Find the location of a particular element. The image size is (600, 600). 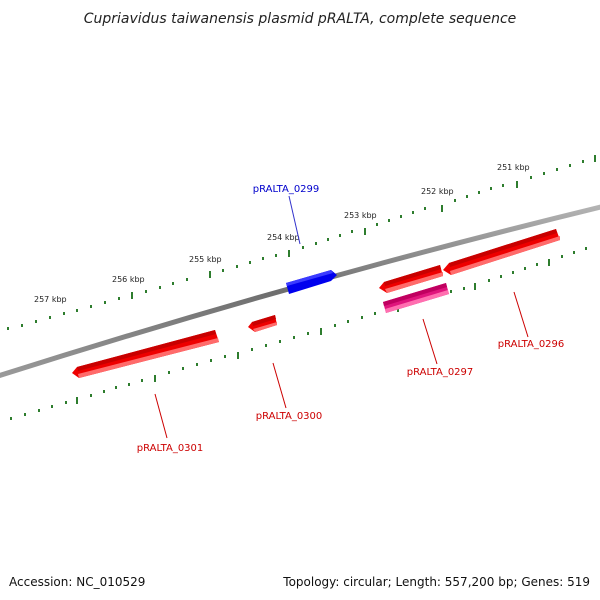

scale-label: 256 kbp is located at coordinates (128, 279).